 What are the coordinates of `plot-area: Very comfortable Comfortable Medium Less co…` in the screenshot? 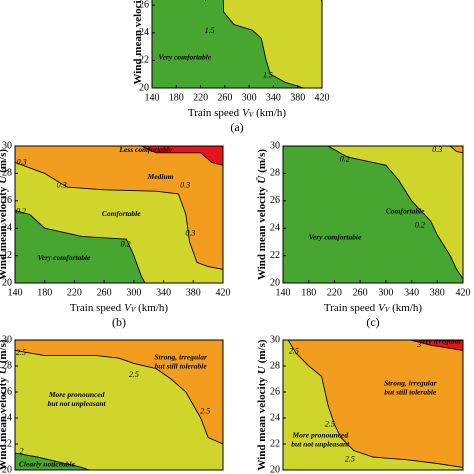 It's located at (119, 214).